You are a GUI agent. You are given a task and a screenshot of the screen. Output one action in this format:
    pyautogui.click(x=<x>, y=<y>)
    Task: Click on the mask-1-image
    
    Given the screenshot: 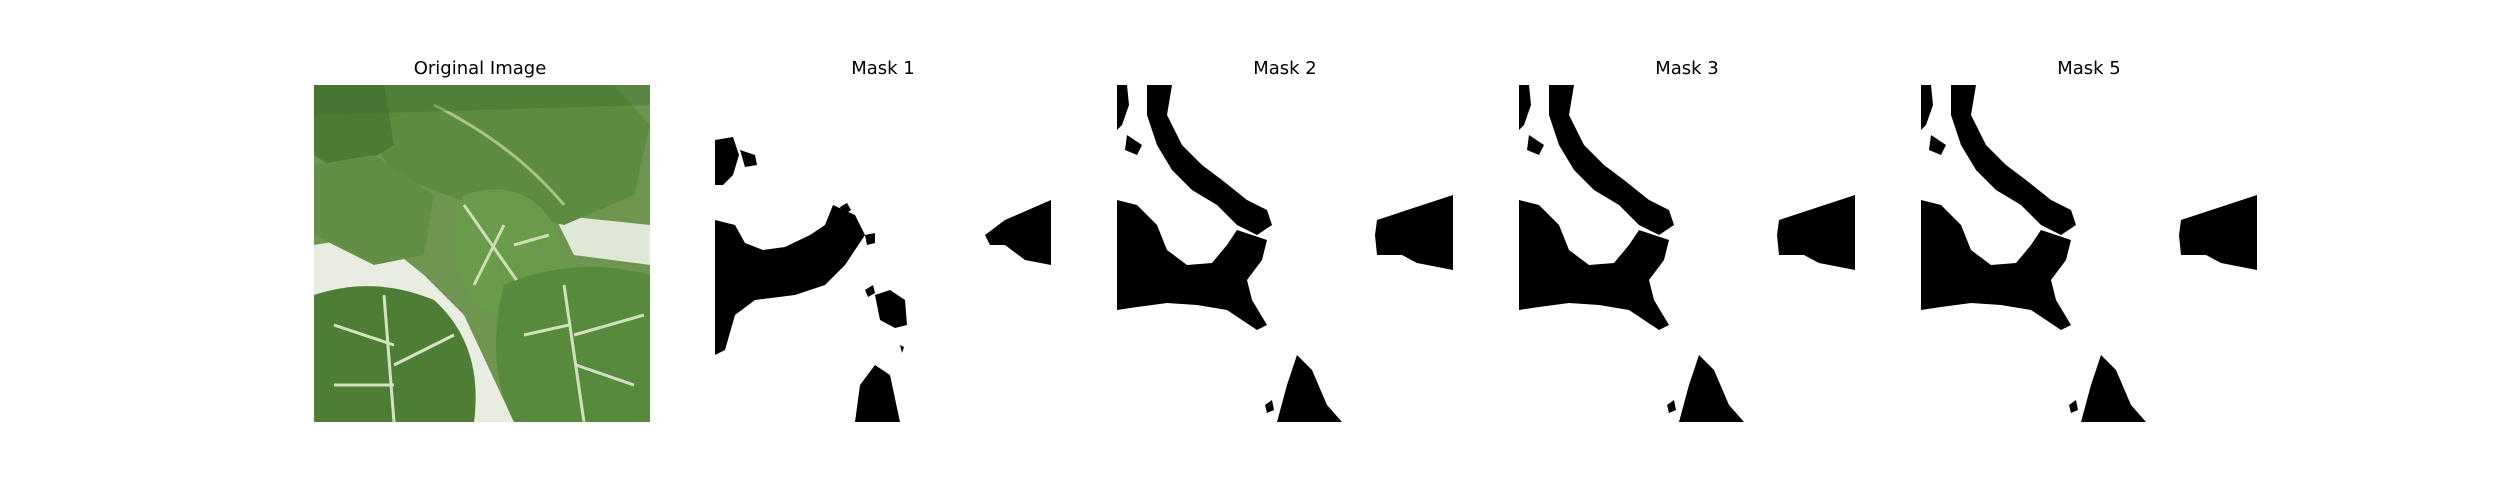 What is the action you would take?
    pyautogui.click(x=883, y=253)
    